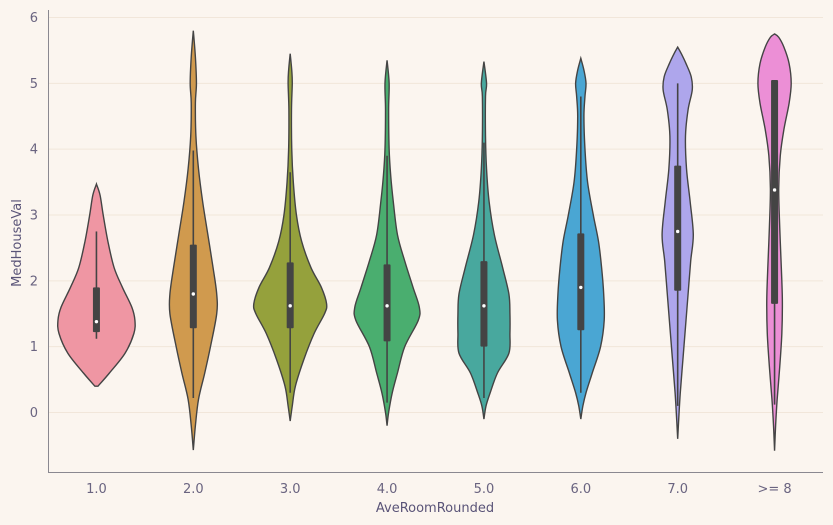 The height and width of the screenshot is (525, 833). Describe the element at coordinates (96, 489) in the screenshot. I see `x-tick-label: 1.0` at that location.